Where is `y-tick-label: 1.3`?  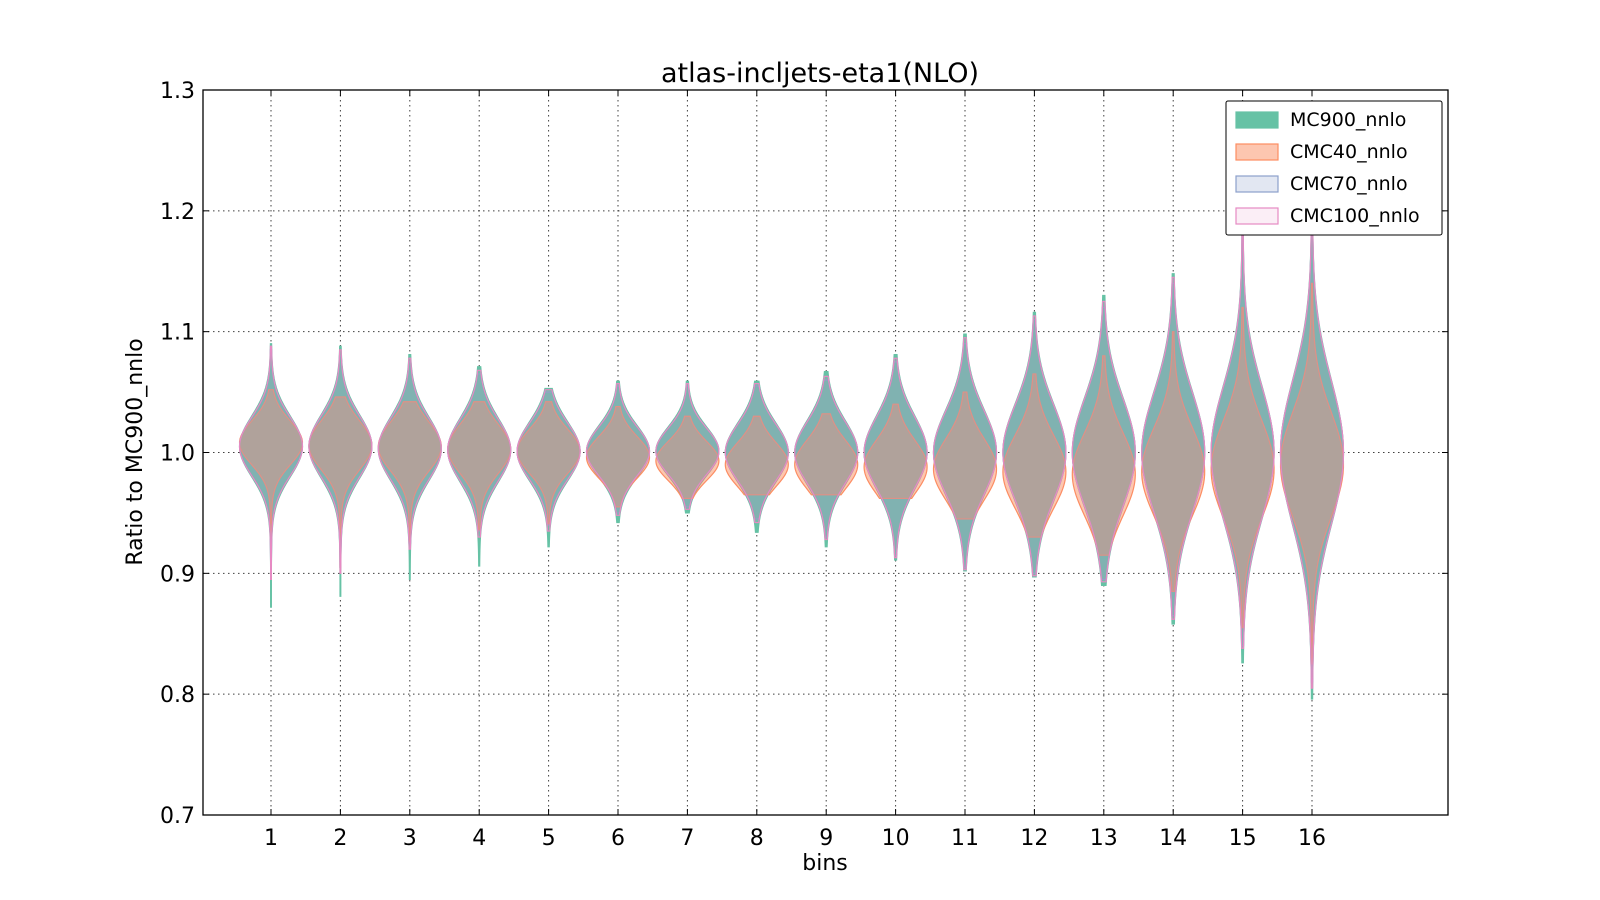 y-tick-label: 1.3 is located at coordinates (177, 91).